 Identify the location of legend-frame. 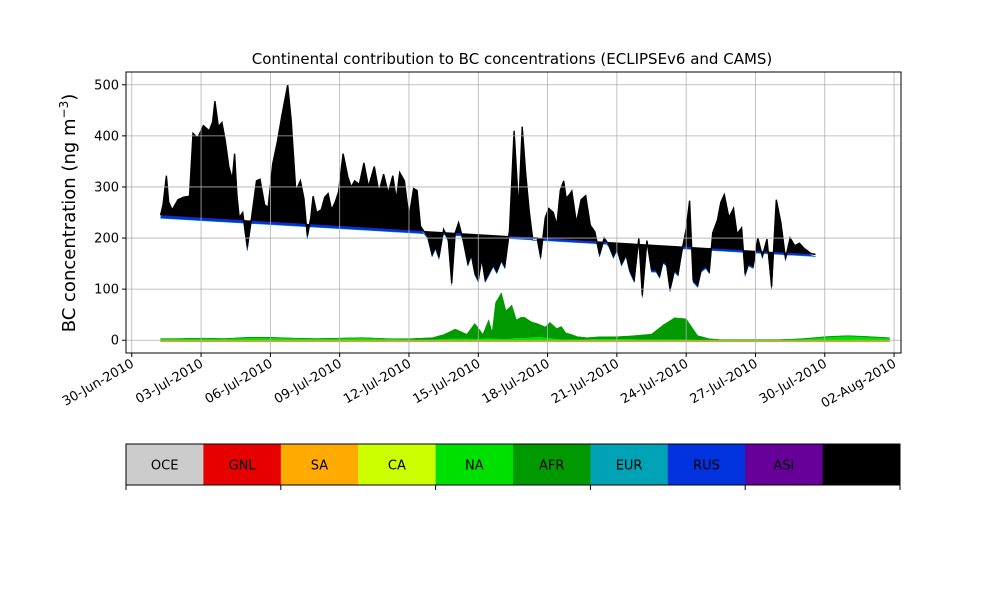
(513, 464).